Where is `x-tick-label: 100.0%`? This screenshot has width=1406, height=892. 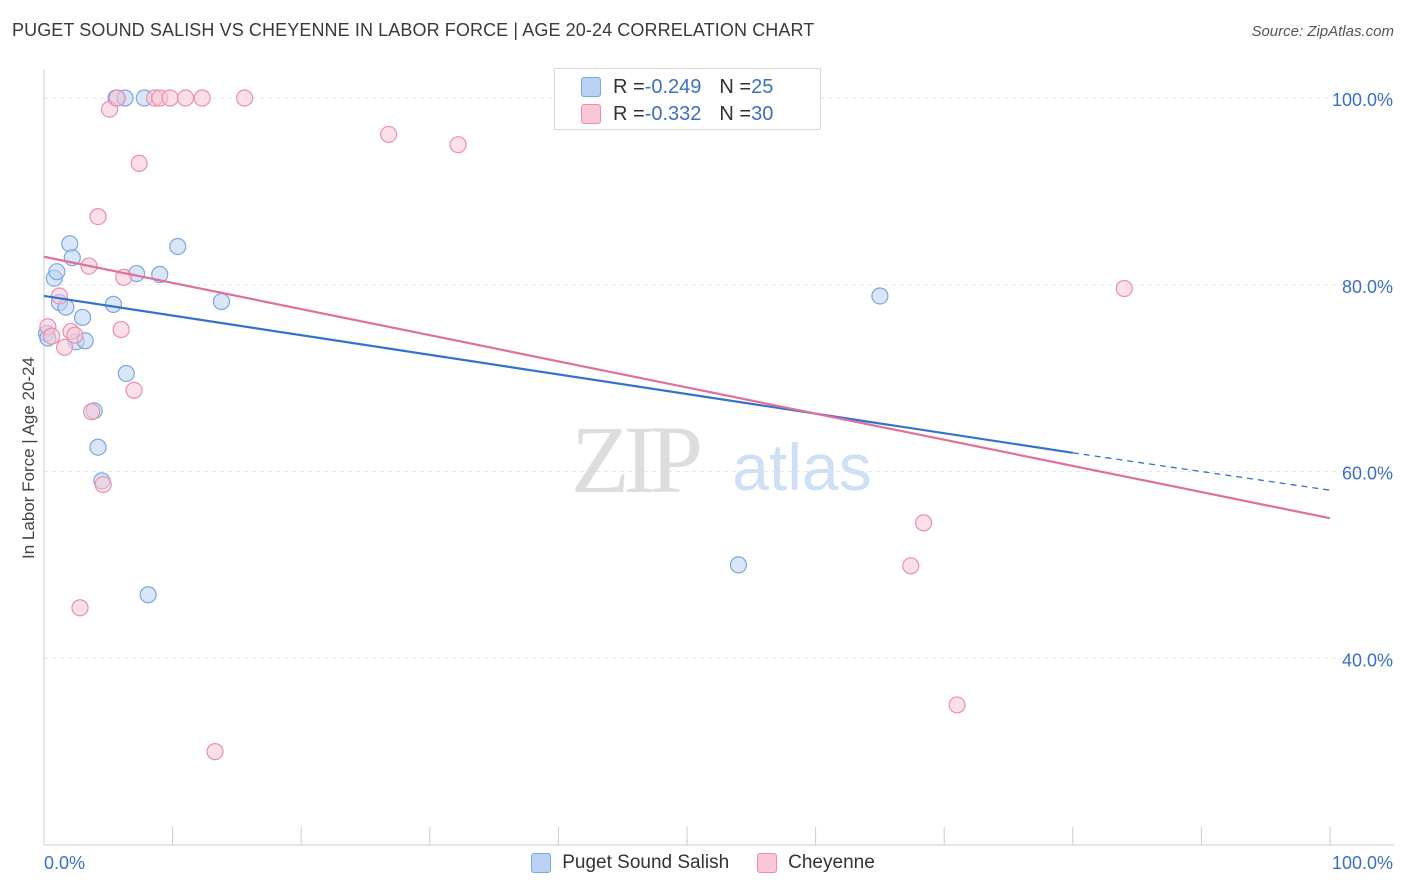 x-tick-label: 100.0% is located at coordinates (1362, 863).